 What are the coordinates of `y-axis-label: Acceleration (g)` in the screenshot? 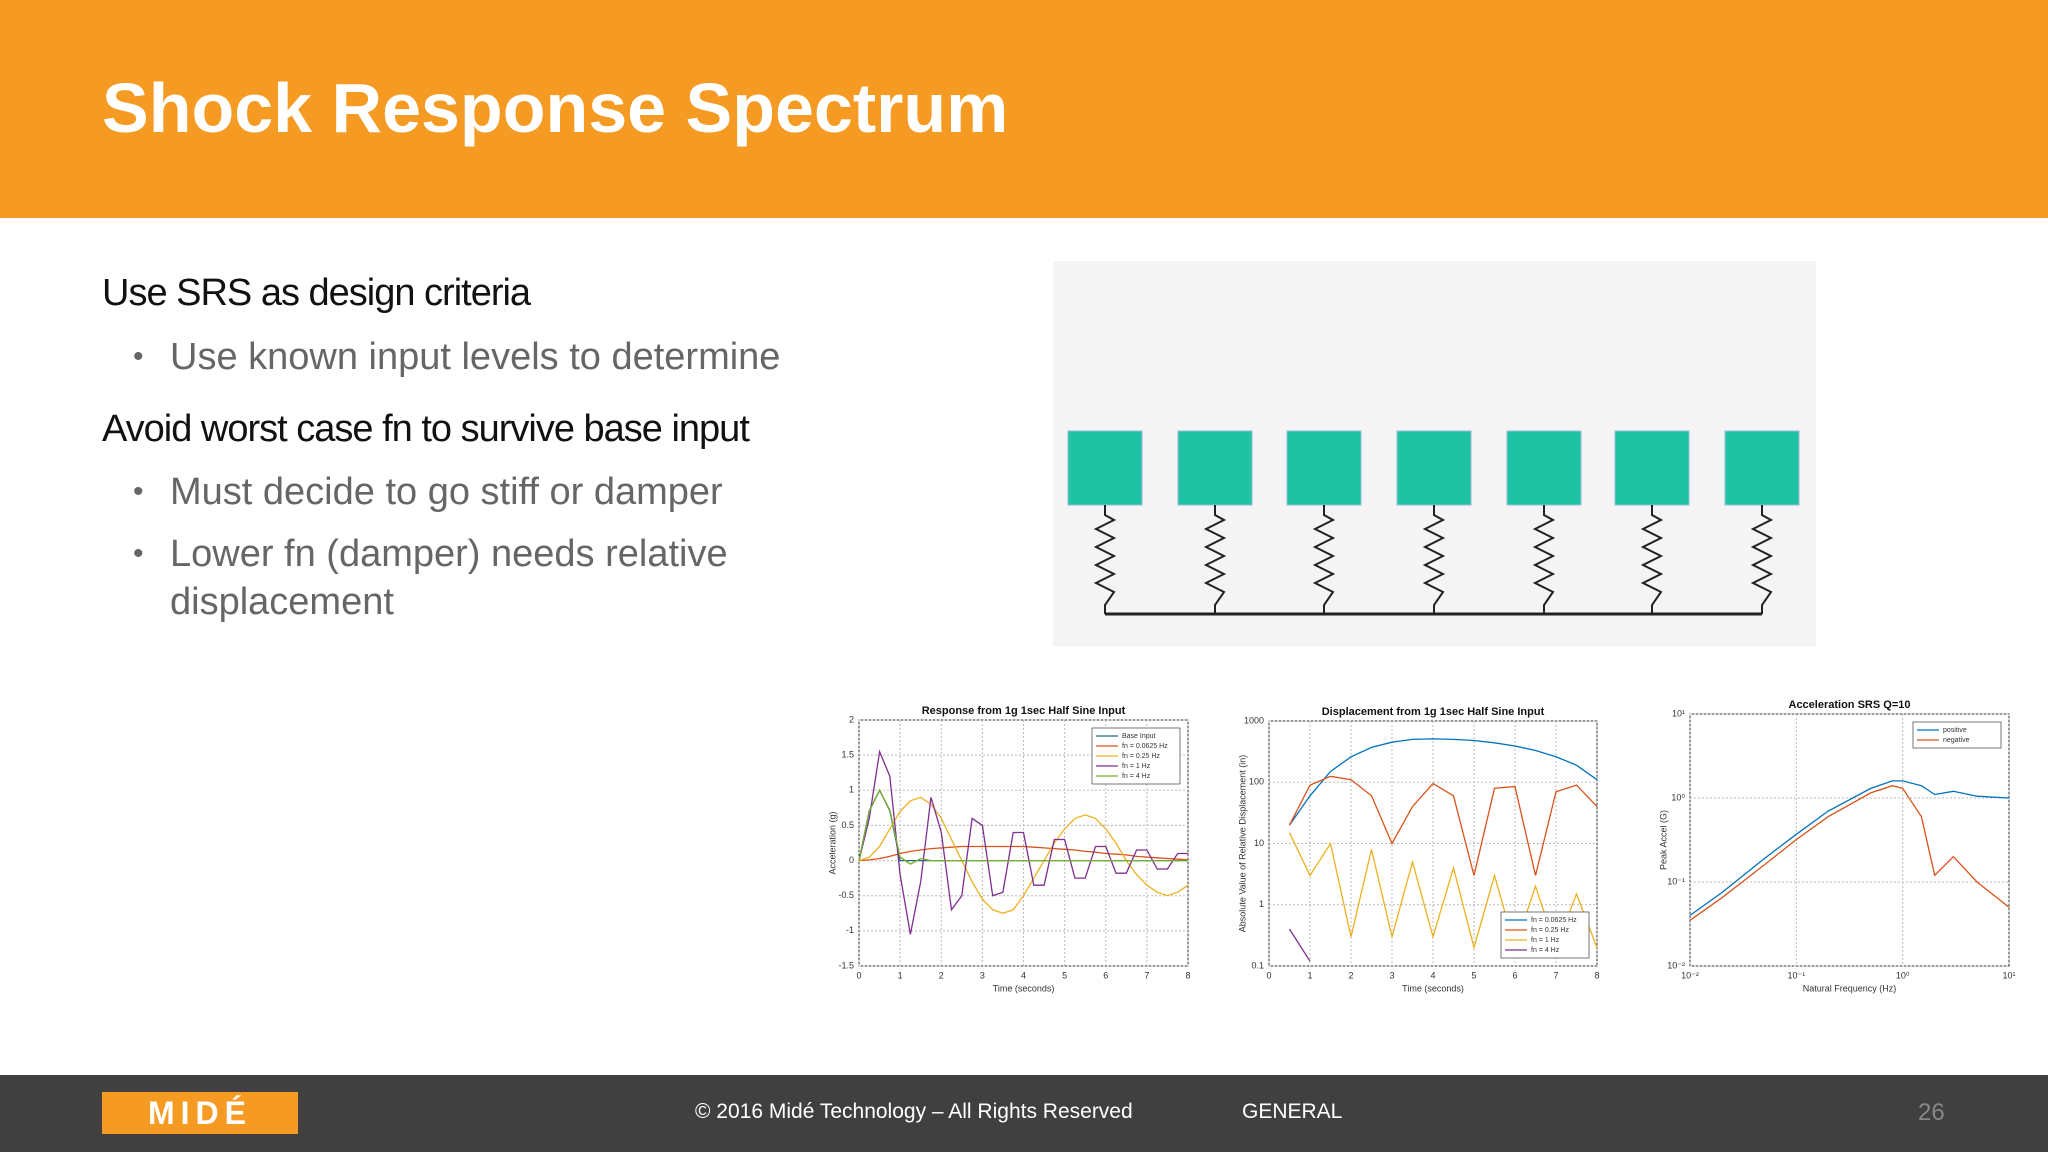 It's located at (832, 842).